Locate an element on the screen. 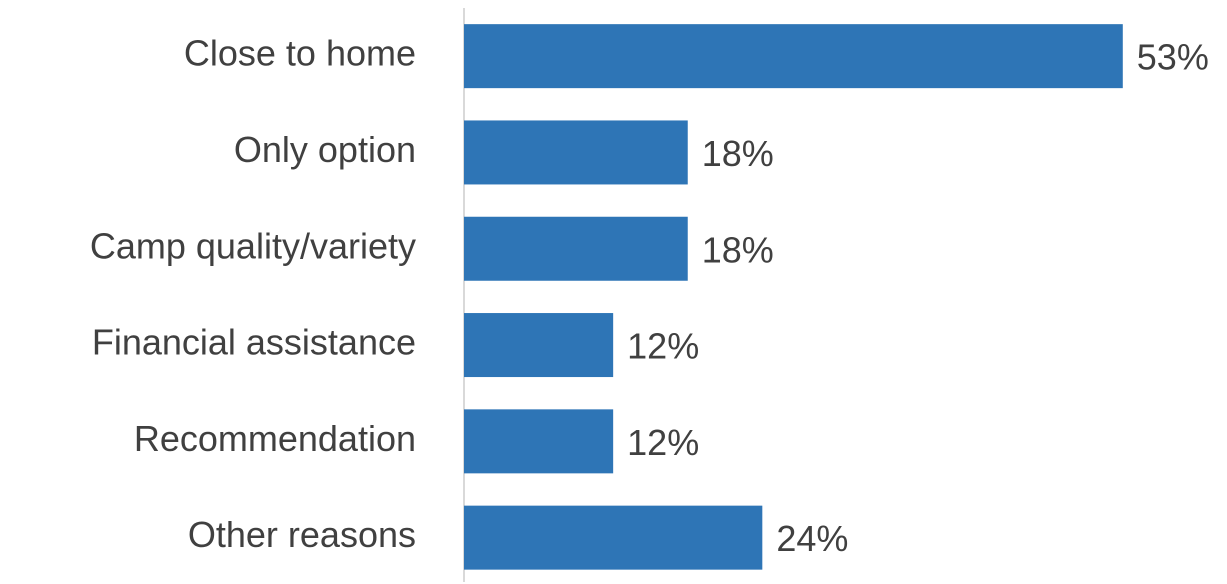  category-label: Camp quality/variety is located at coordinates (253, 245).